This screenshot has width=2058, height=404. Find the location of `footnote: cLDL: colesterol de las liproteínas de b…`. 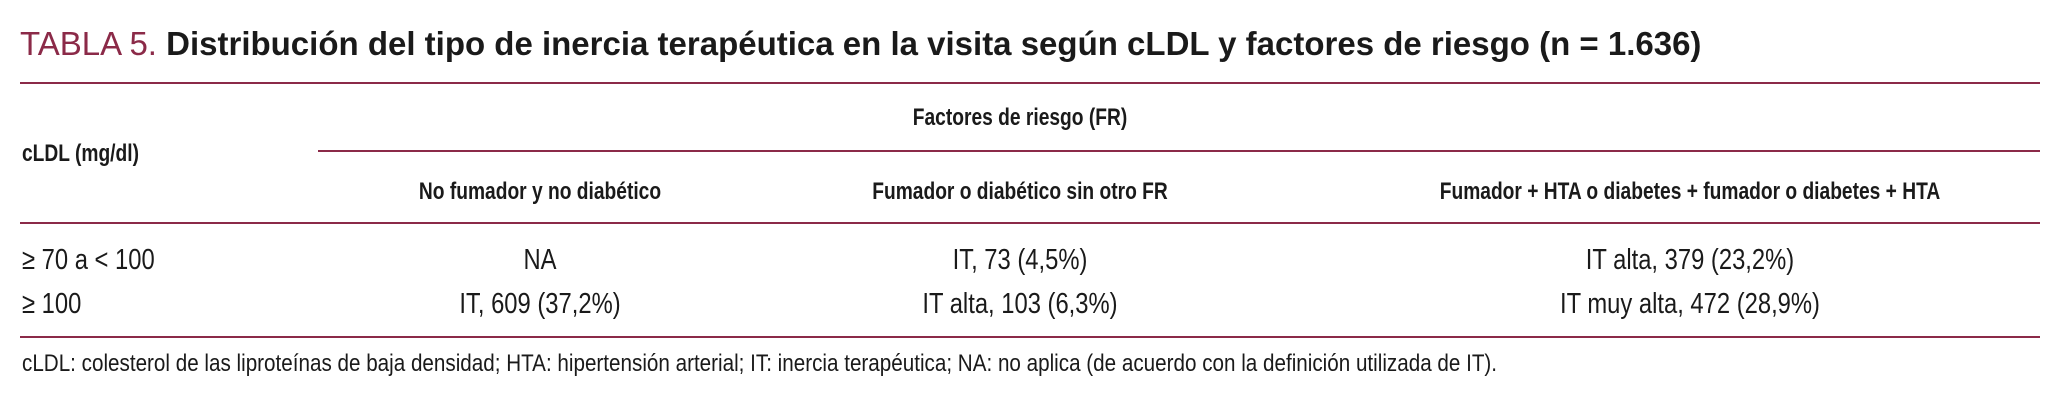

footnote: cLDL: colesterol de las liproteínas de b… is located at coordinates (760, 363).